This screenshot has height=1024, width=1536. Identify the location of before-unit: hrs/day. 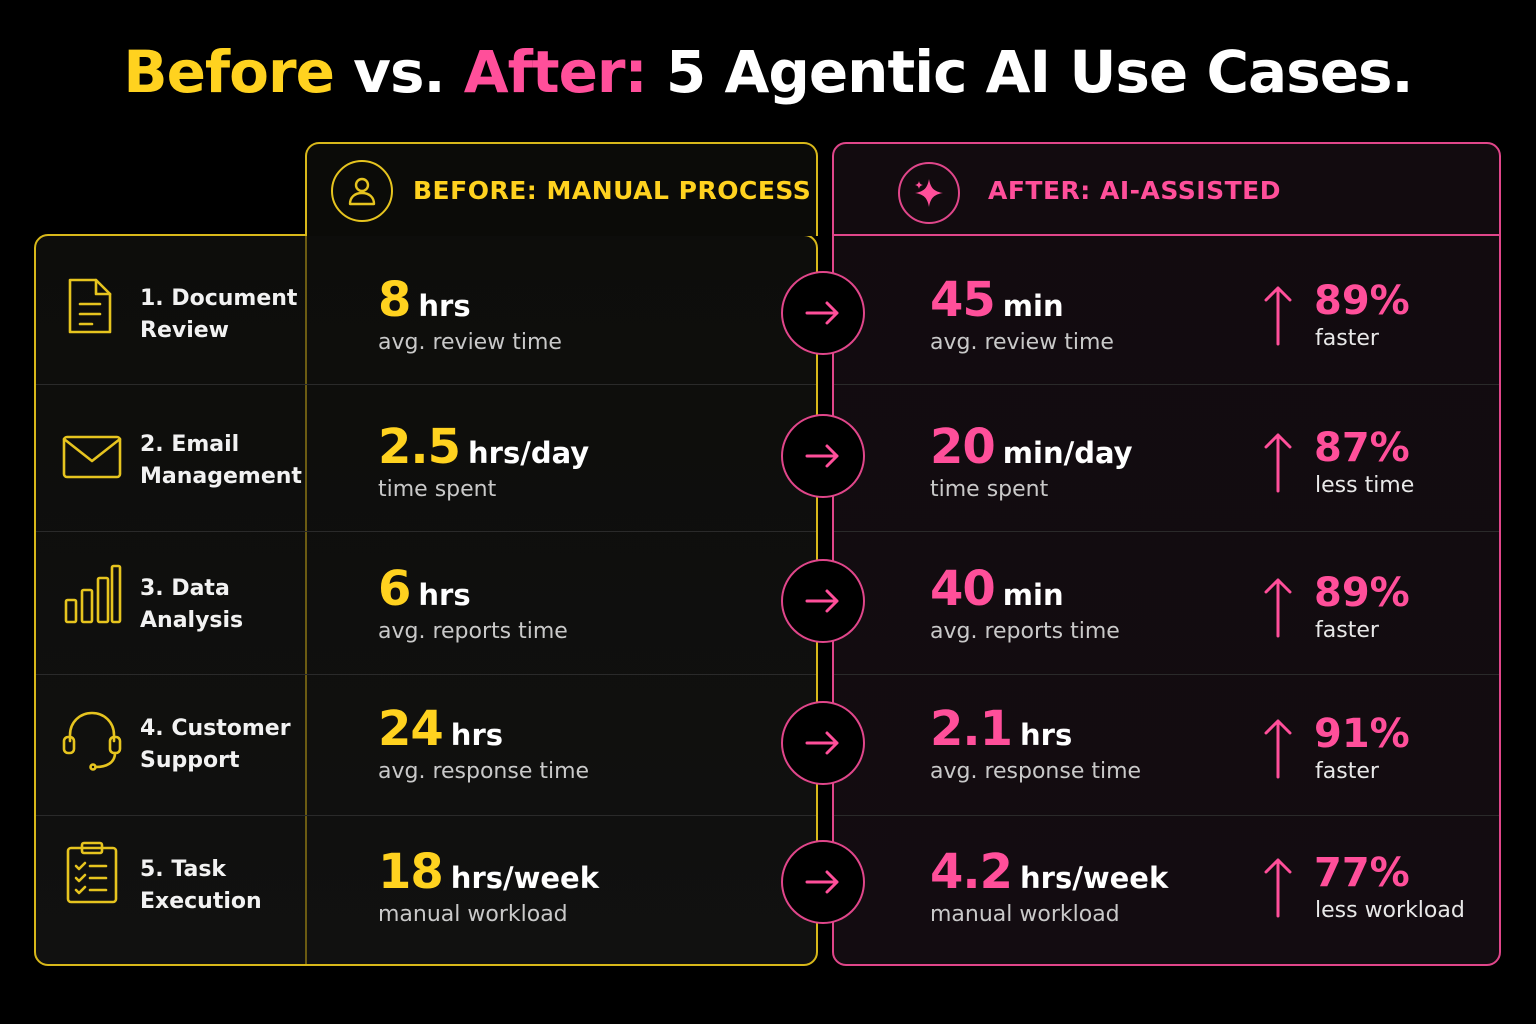
(529, 453).